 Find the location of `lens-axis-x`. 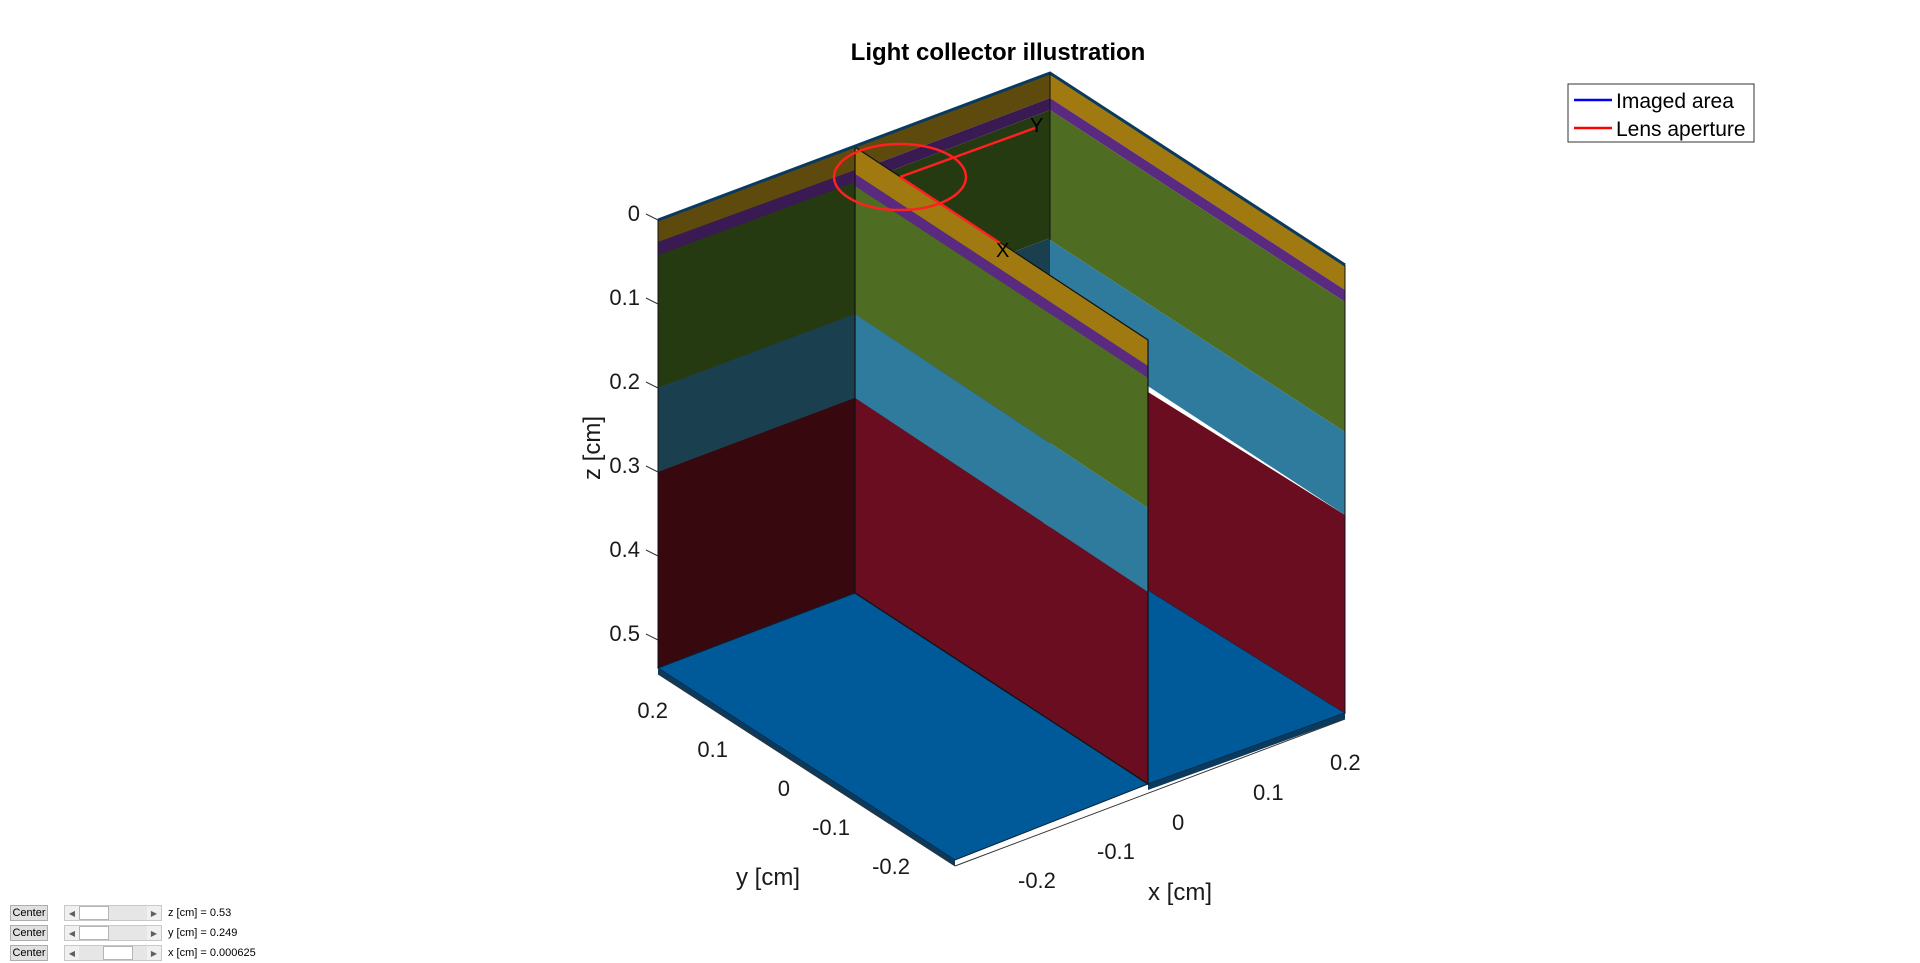

lens-axis-x is located at coordinates (950, 210).